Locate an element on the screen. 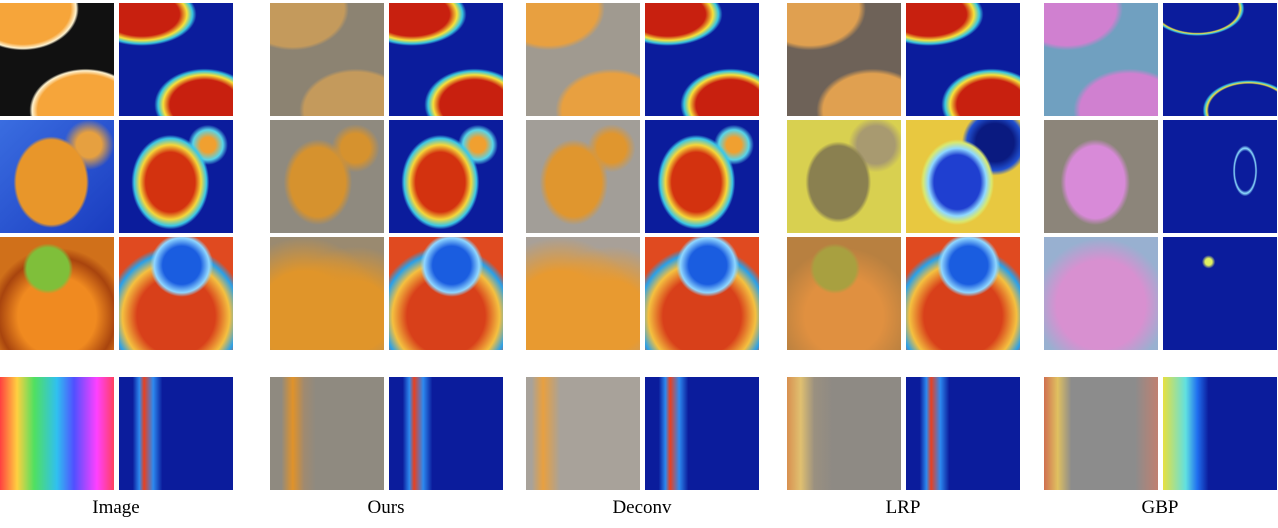  column-caption: Image is located at coordinates (116, 507).